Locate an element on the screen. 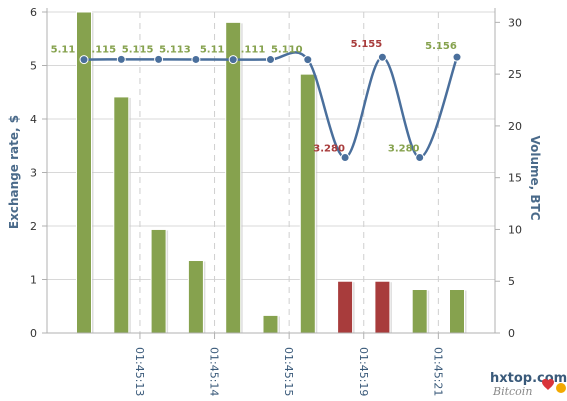 The image size is (567, 401). x-tick-label: 01:45:15 is located at coordinates (288, 371).